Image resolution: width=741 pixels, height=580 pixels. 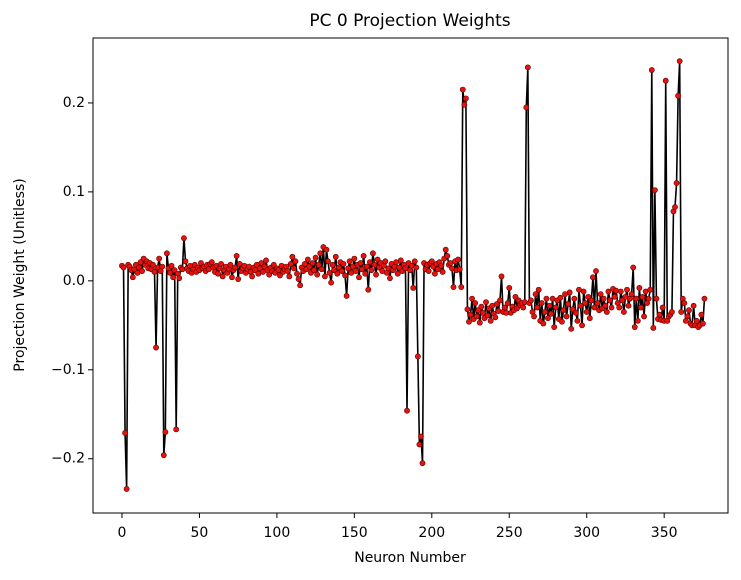 What do you see at coordinates (409, 21) in the screenshot?
I see `chart-title: PC 0 Projection Weights` at bounding box center [409, 21].